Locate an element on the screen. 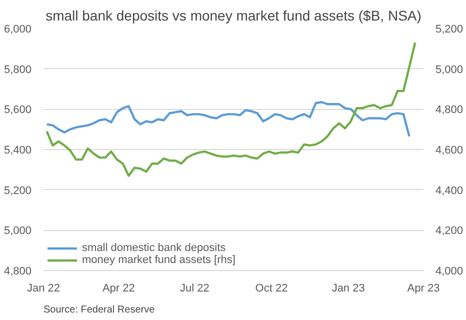 This screenshot has height=320, width=466. y2-tick-label: 4,800 is located at coordinates (450, 110).